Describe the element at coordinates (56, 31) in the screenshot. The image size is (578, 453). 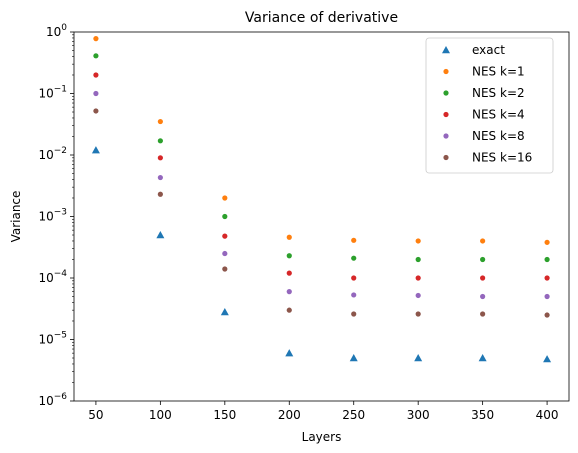
I see `y-tick-label: 10⁰` at that location.